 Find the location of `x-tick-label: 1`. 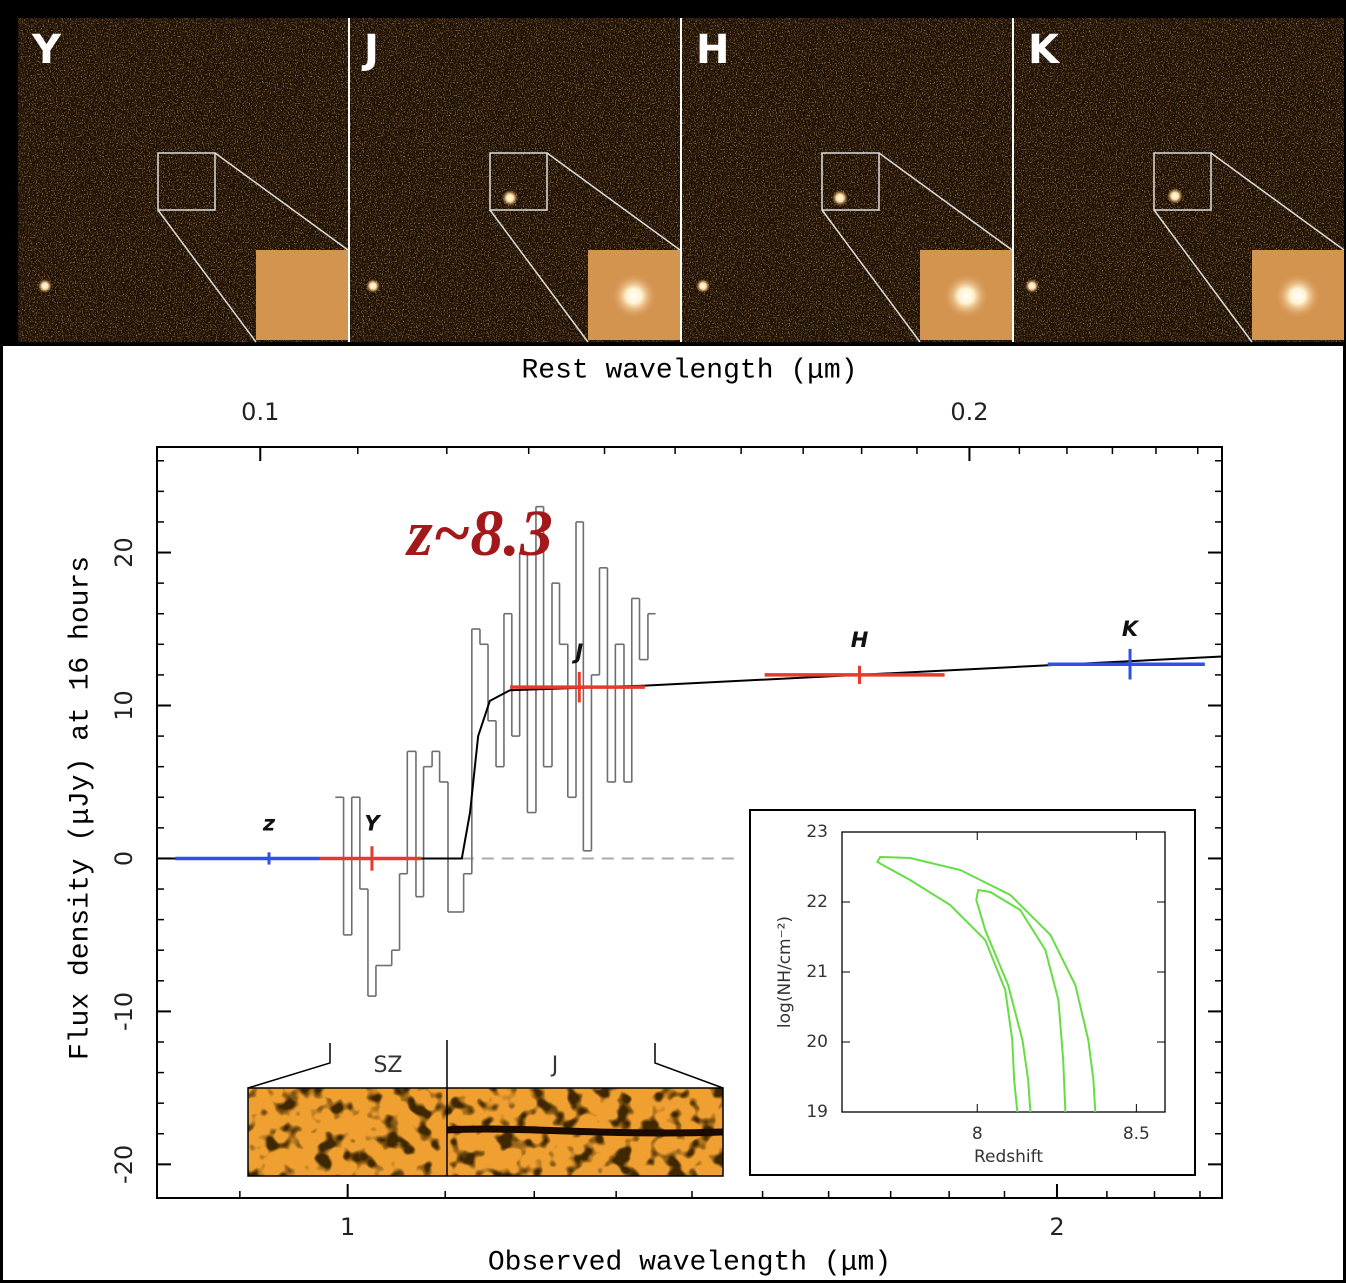

x-tick-label: 1 is located at coordinates (347, 1227).